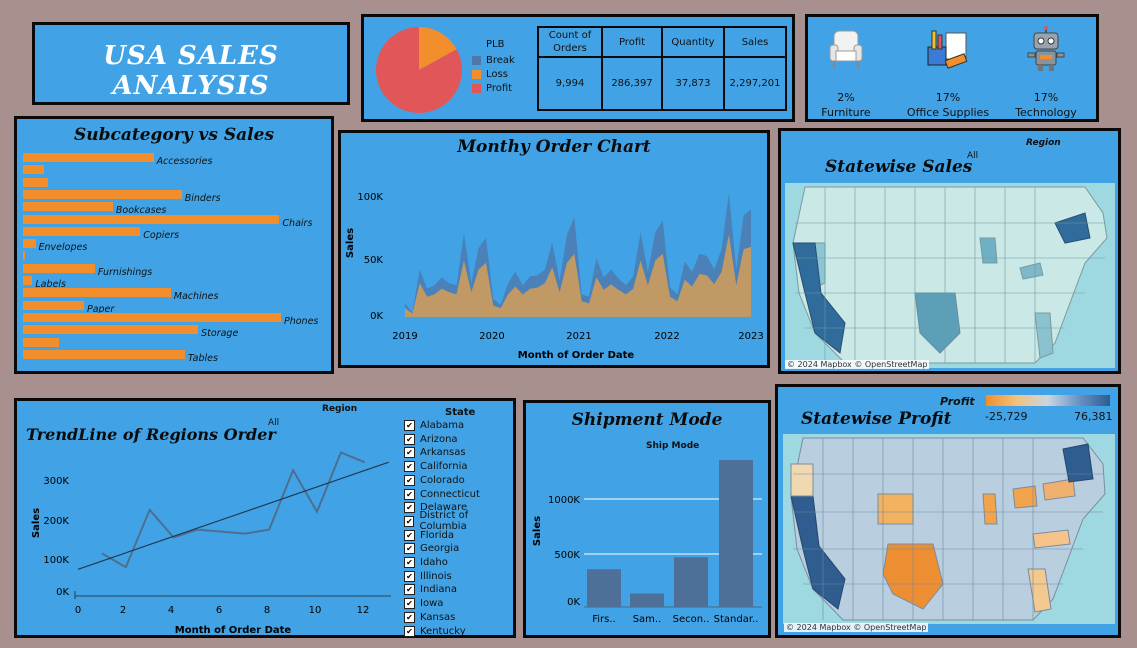 This screenshot has width=1137, height=648. I want to click on ship-cat-second: Secon.., so click(691, 619).